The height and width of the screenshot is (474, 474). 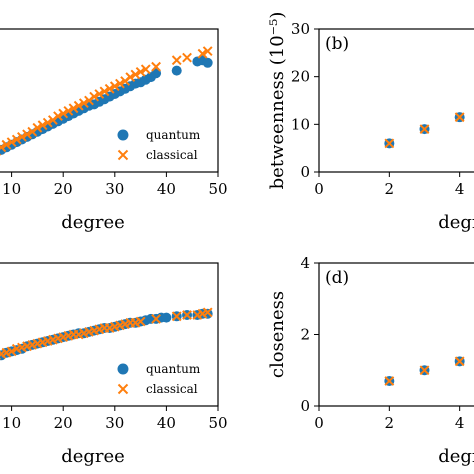 I want to click on y-axis-label: closeness, so click(x=277, y=334).